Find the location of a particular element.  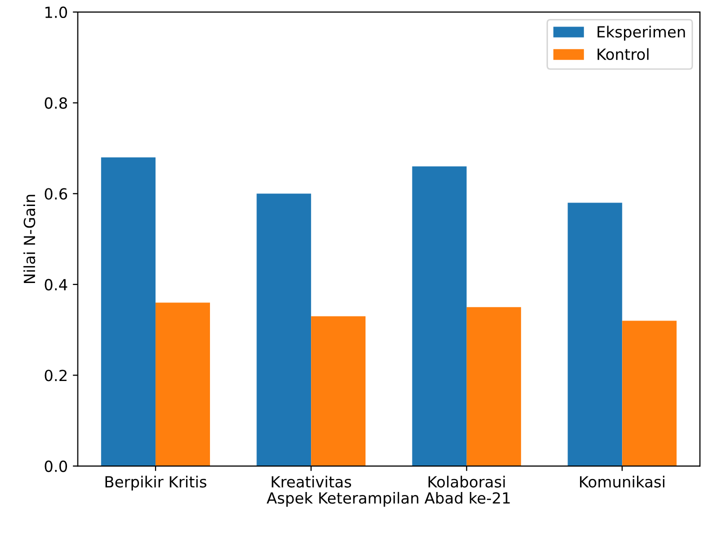

legend-label: Kontrol is located at coordinates (623, 54).